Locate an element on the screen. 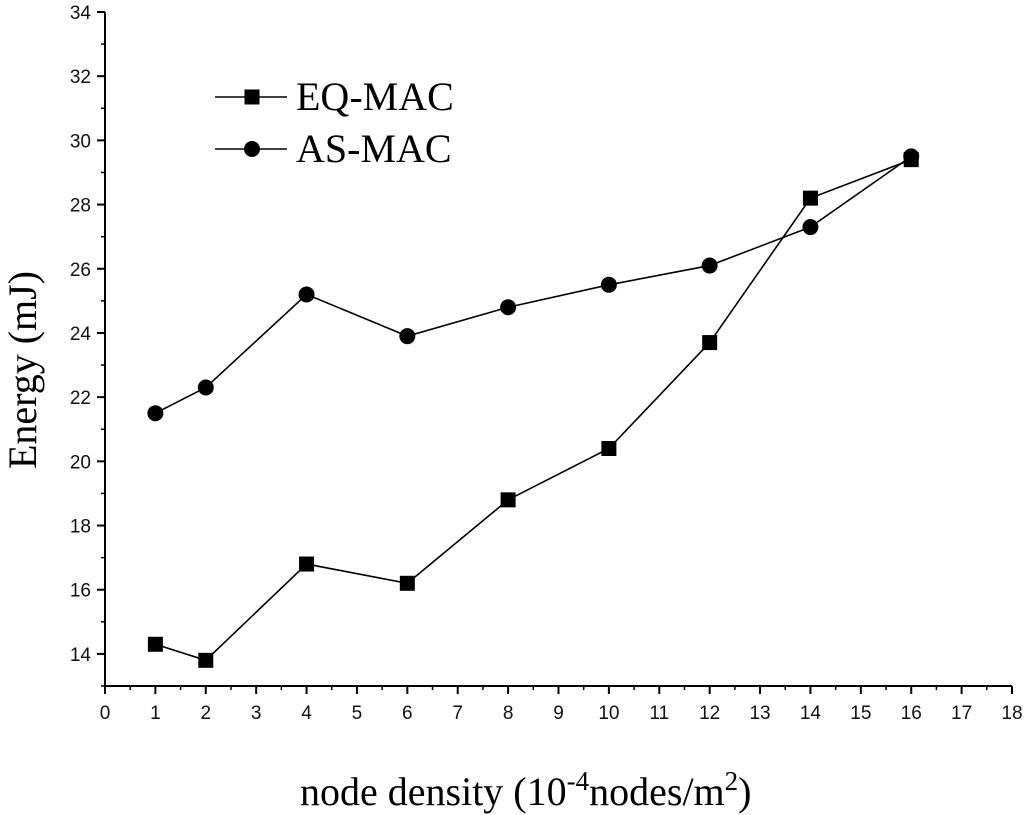 The height and width of the screenshot is (815, 1024). x-tick-label: 0 is located at coordinates (105, 713).